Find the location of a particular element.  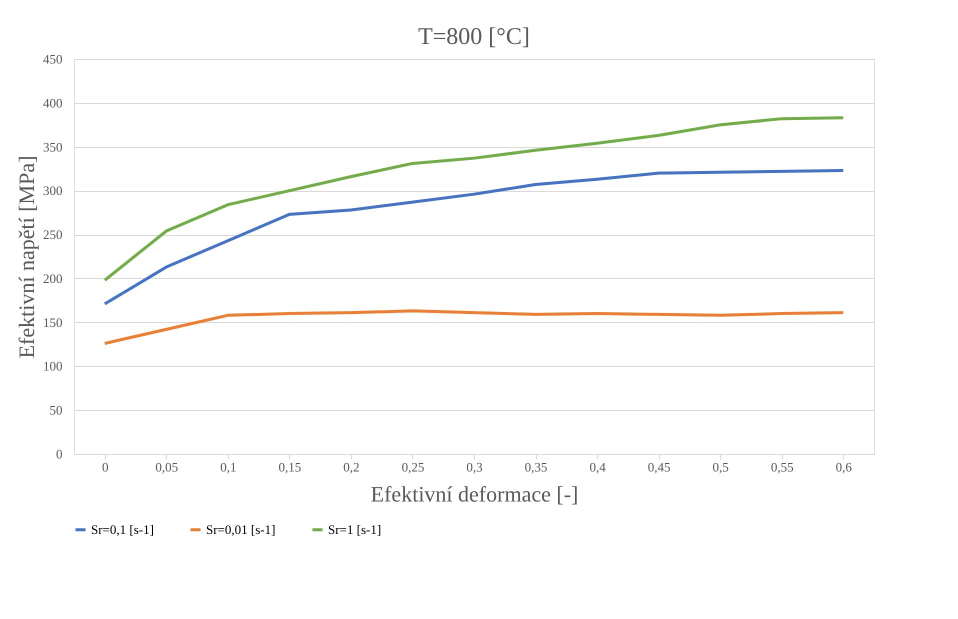

x-tick-label: 0,45 is located at coordinates (659, 467).